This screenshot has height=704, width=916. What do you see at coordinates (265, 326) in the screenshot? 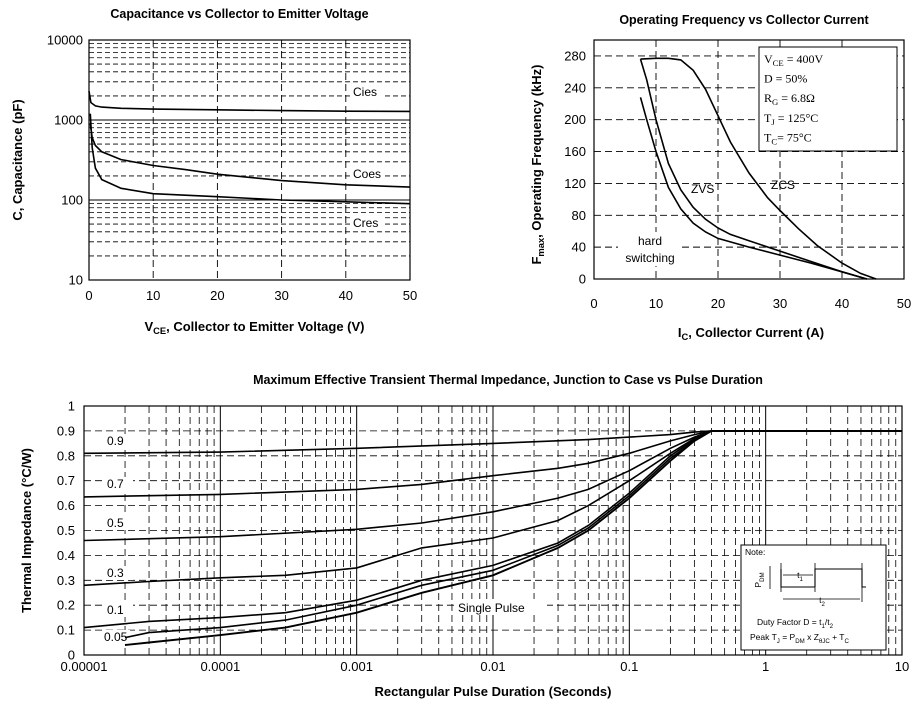
I see `x-axis-label-part: , Collector to Emitter Voltage (V)` at bounding box center [265, 326].